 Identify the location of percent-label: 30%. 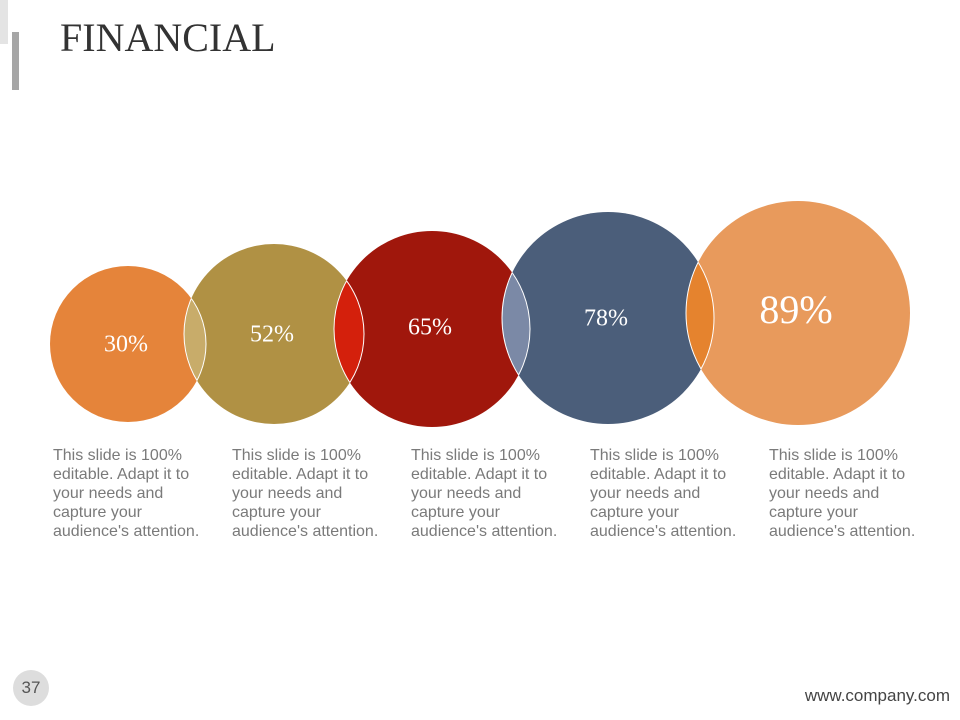
(126, 345).